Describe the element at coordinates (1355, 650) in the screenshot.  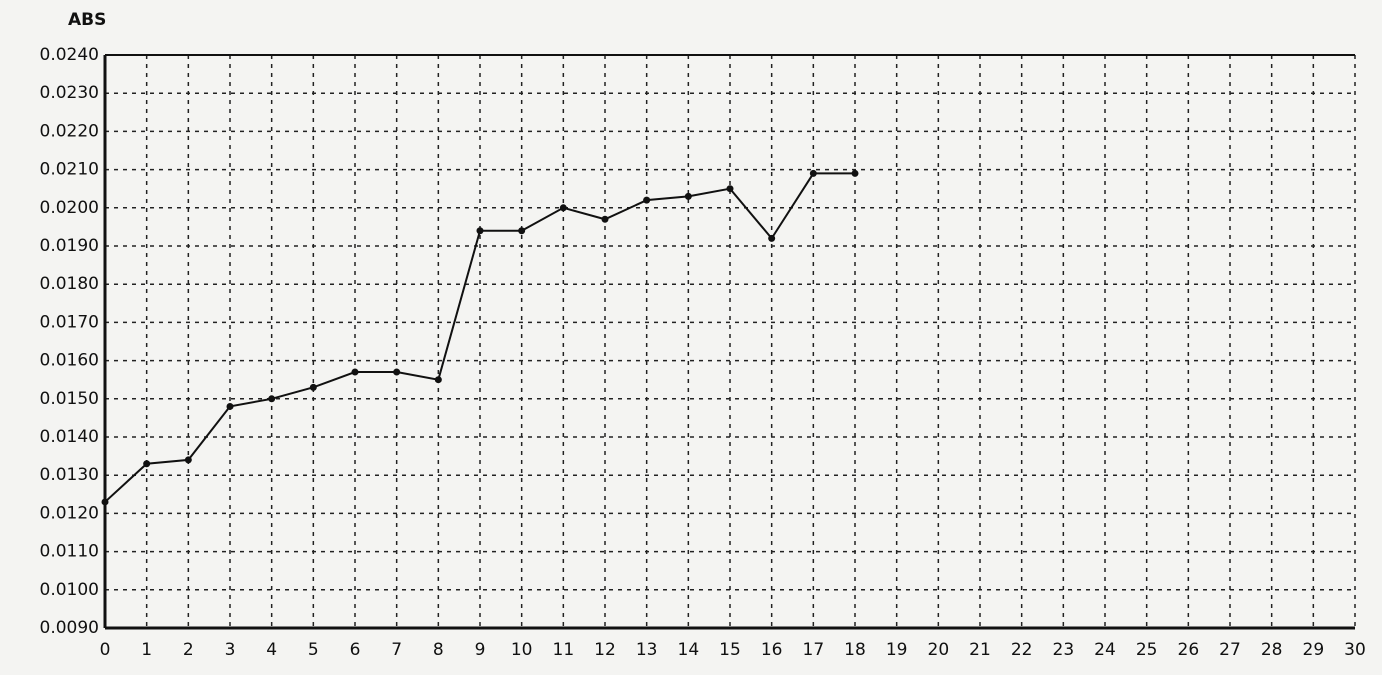
I see `x-tick-label: 30` at that location.